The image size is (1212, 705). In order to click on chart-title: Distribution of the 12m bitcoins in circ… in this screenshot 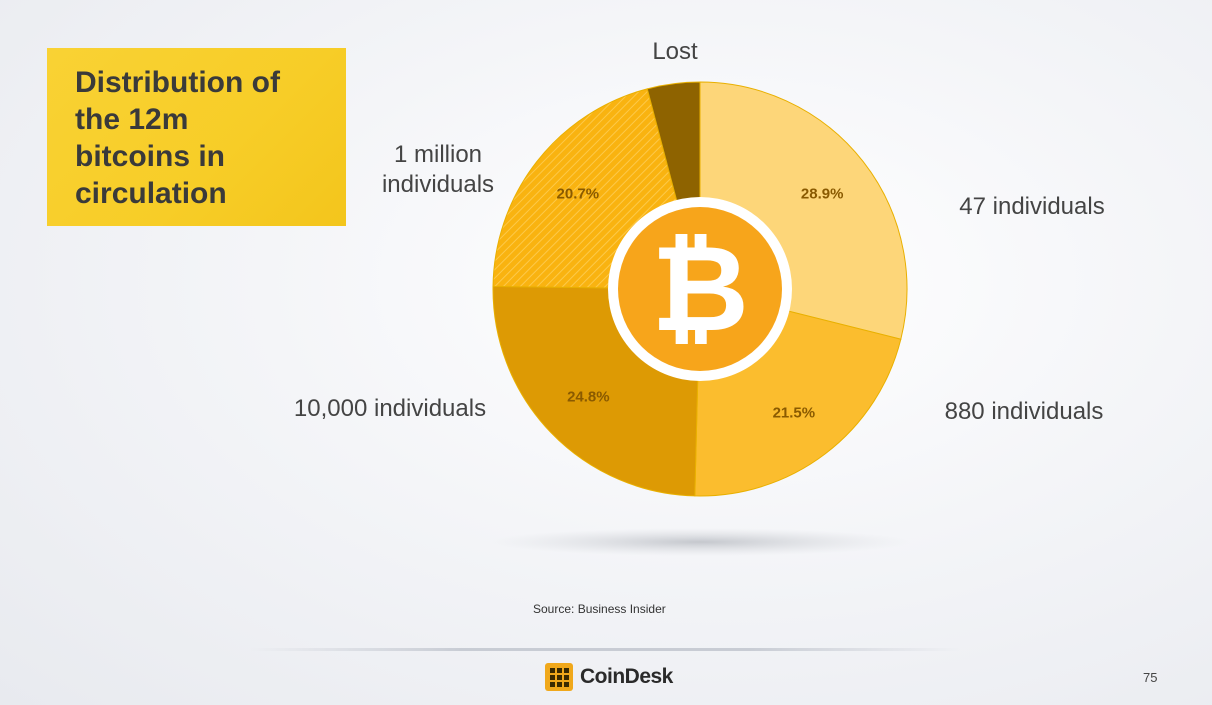, I will do `click(177, 138)`.